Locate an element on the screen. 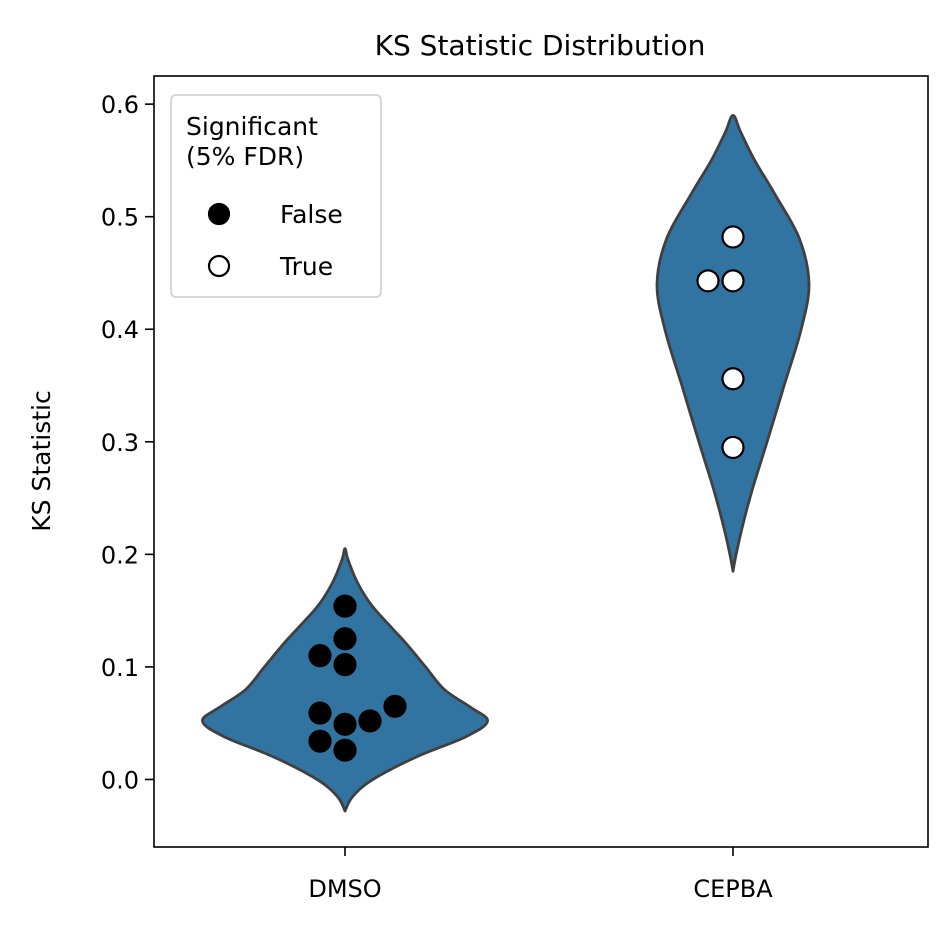  legend-label: True is located at coordinates (306, 266).